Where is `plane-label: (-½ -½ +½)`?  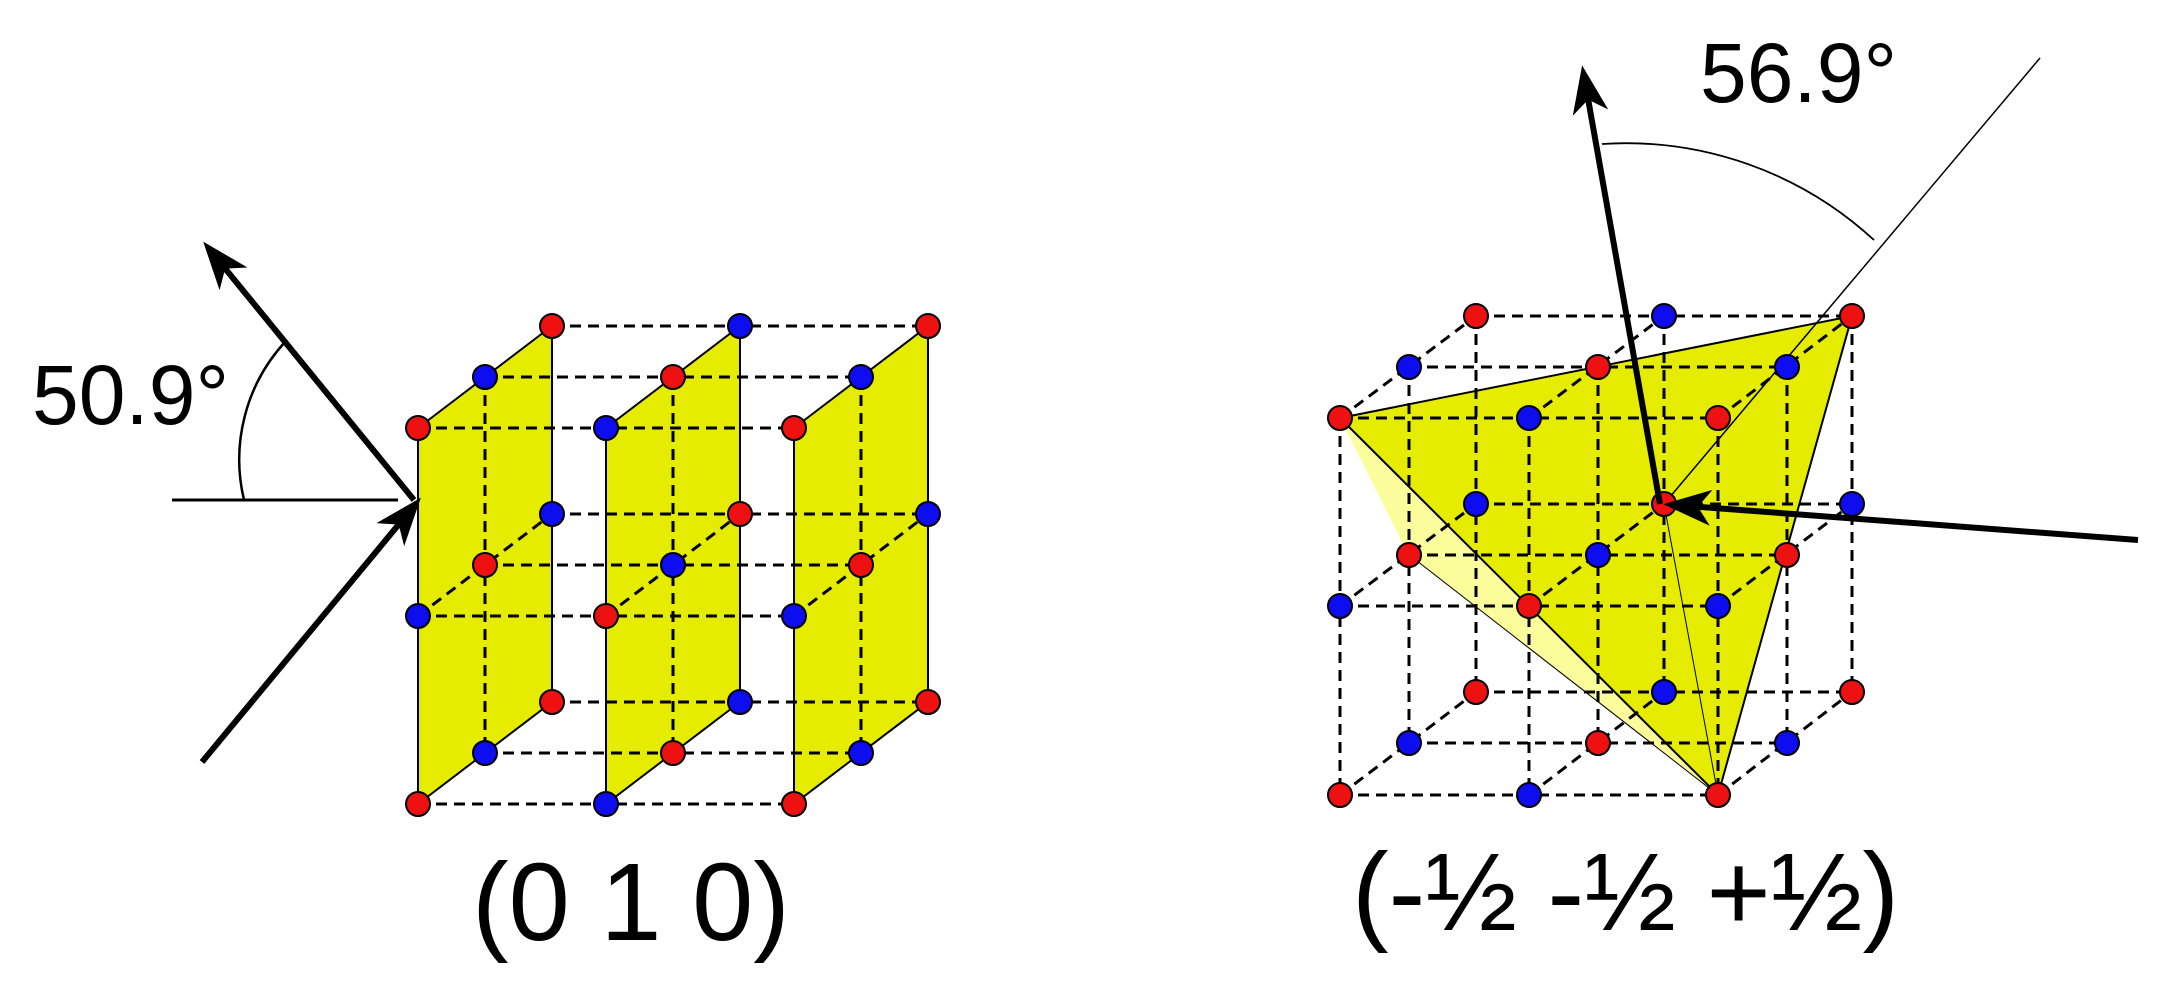
plane-label: (-½ -½ +½) is located at coordinates (1625, 892).